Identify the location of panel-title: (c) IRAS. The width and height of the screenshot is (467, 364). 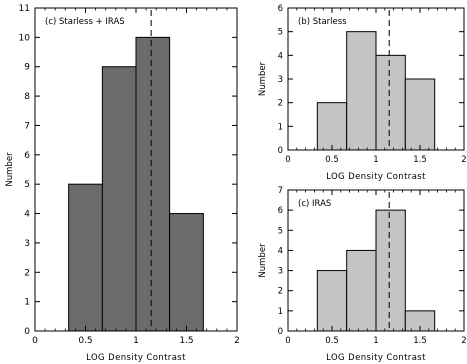
(314, 204).